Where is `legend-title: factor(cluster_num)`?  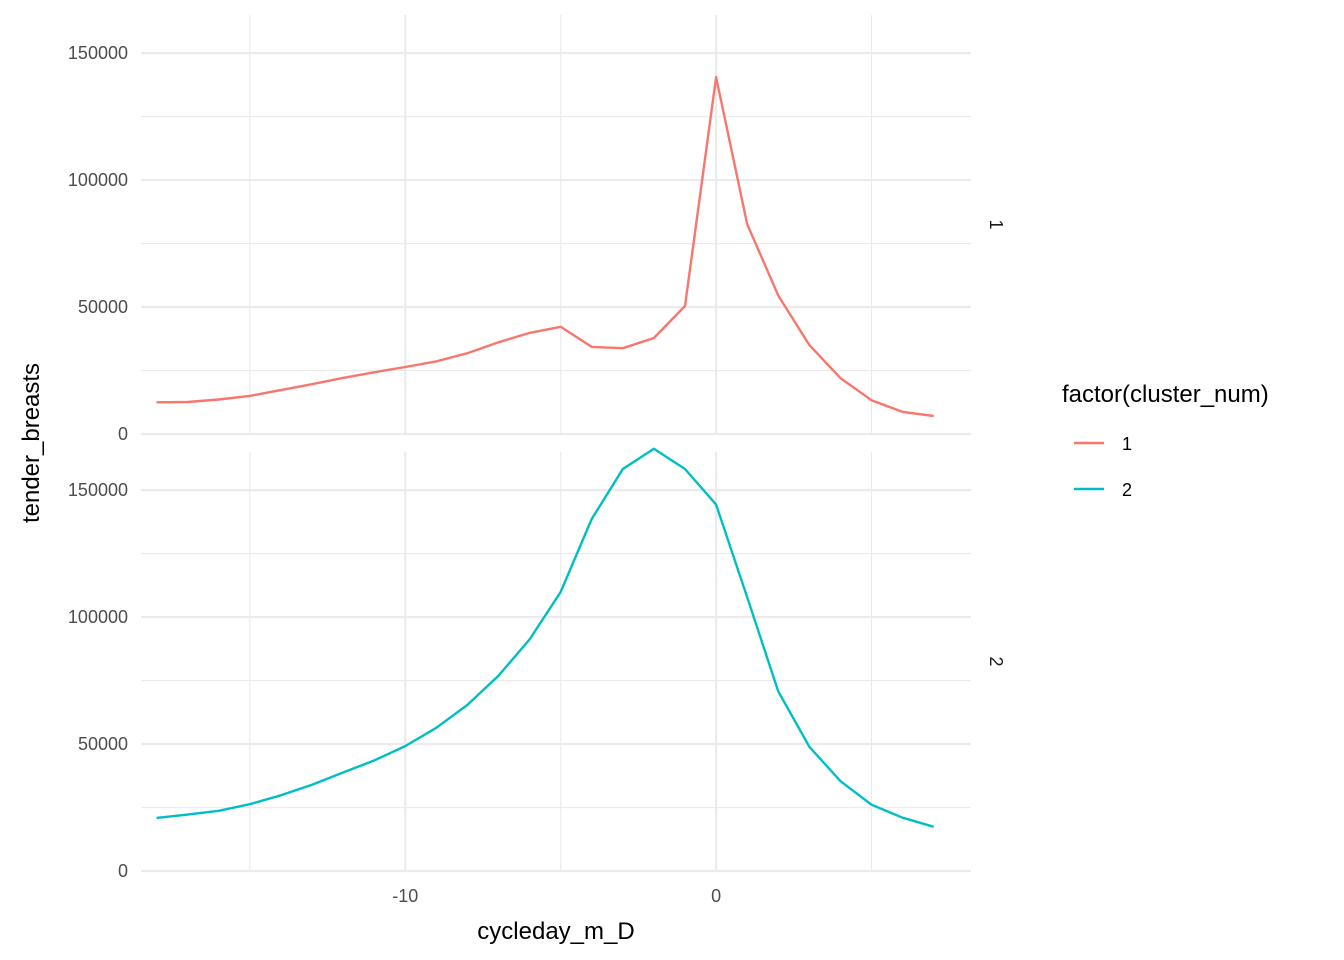
legend-title: factor(cluster_num) is located at coordinates (1165, 394).